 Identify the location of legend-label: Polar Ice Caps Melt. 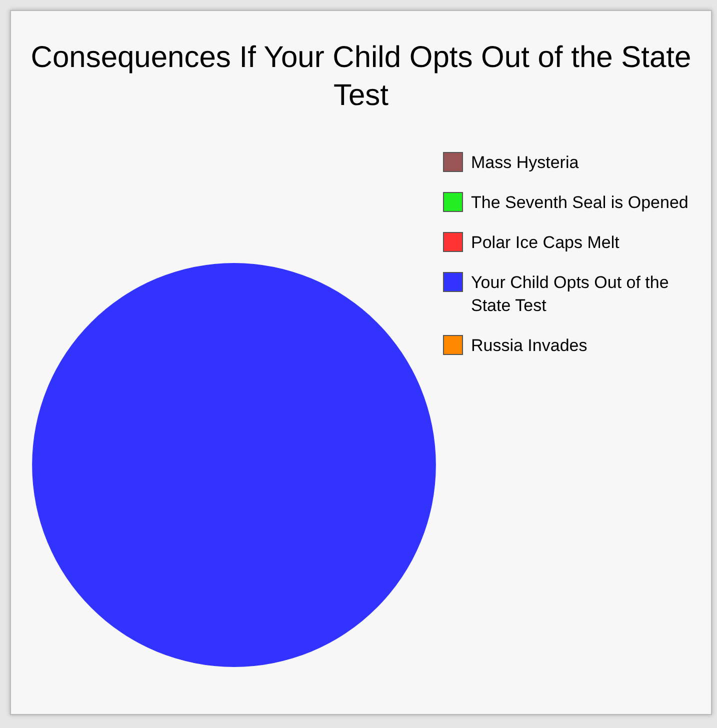
(545, 243).